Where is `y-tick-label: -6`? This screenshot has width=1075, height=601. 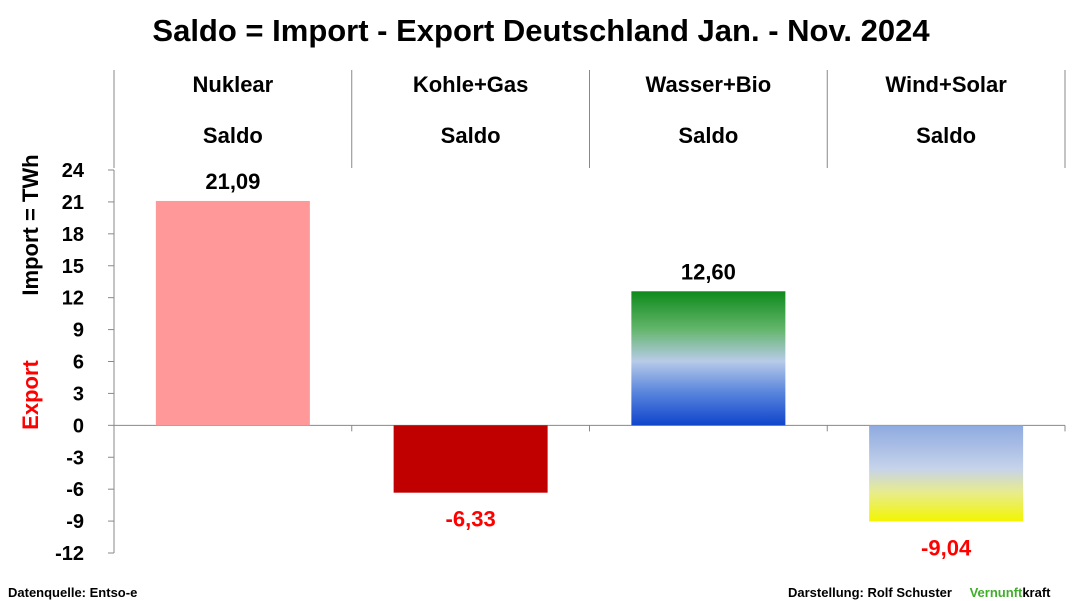
y-tick-label: -6 is located at coordinates (75, 490).